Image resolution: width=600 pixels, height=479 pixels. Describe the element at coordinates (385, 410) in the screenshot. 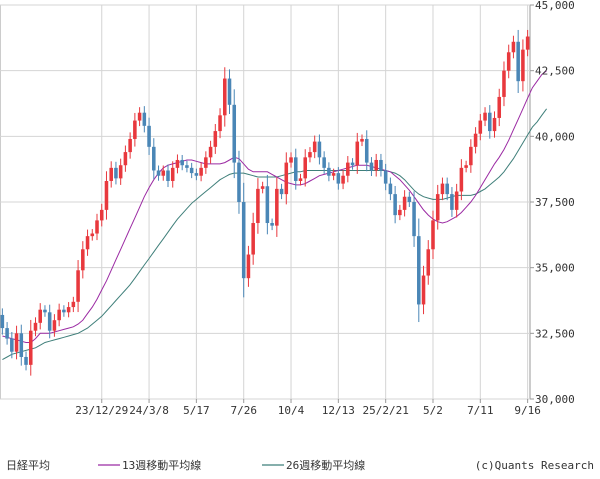

I see `x-tick-label: 25/2/21` at that location.